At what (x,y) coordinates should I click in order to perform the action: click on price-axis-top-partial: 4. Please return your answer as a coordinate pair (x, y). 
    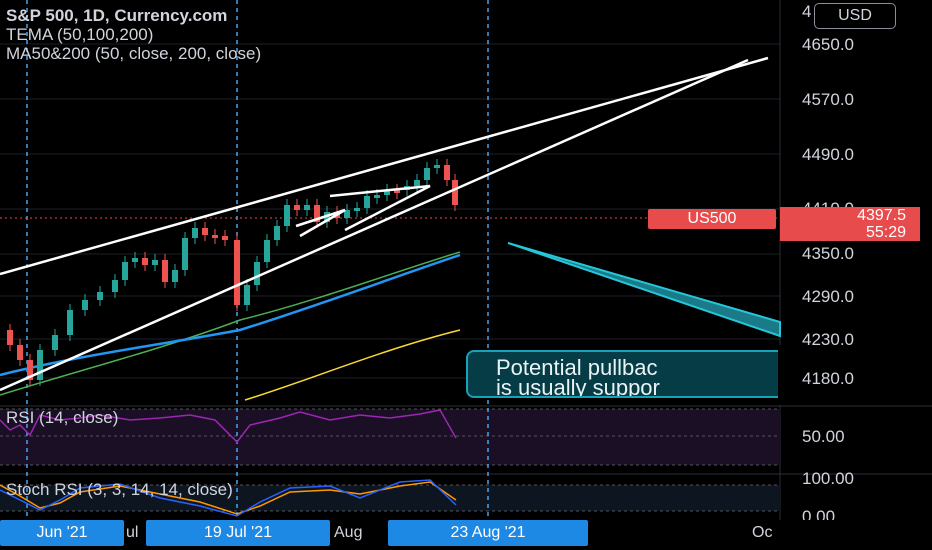
    Looking at the image, I should click on (807, 11).